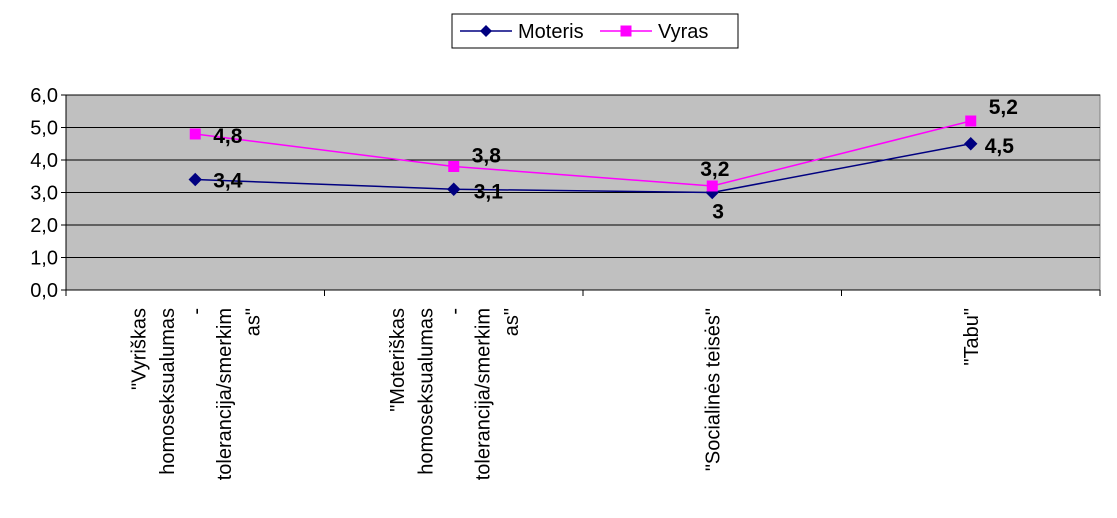 The image size is (1117, 518). I want to click on series-line-moteris, so click(583, 168).